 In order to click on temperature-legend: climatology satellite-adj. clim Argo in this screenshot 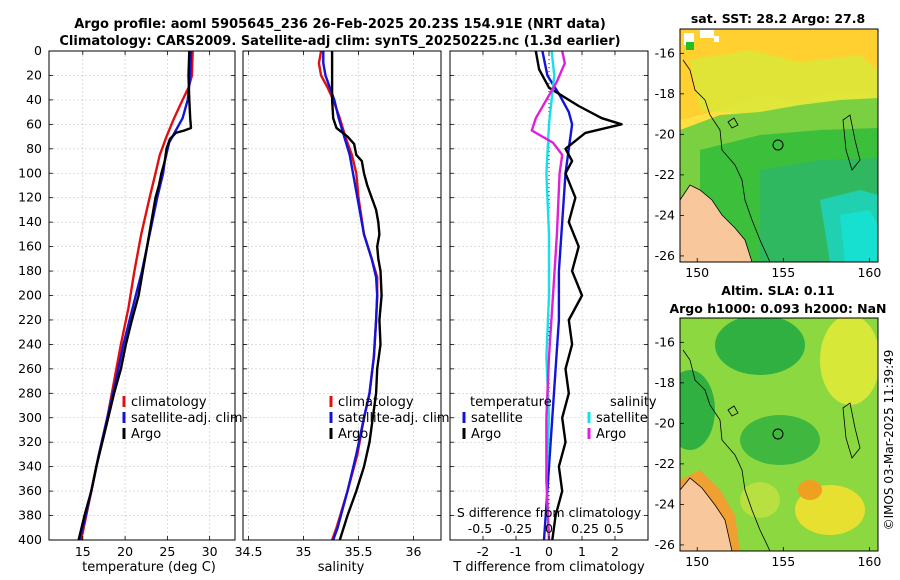, I will do `click(182, 418)`.